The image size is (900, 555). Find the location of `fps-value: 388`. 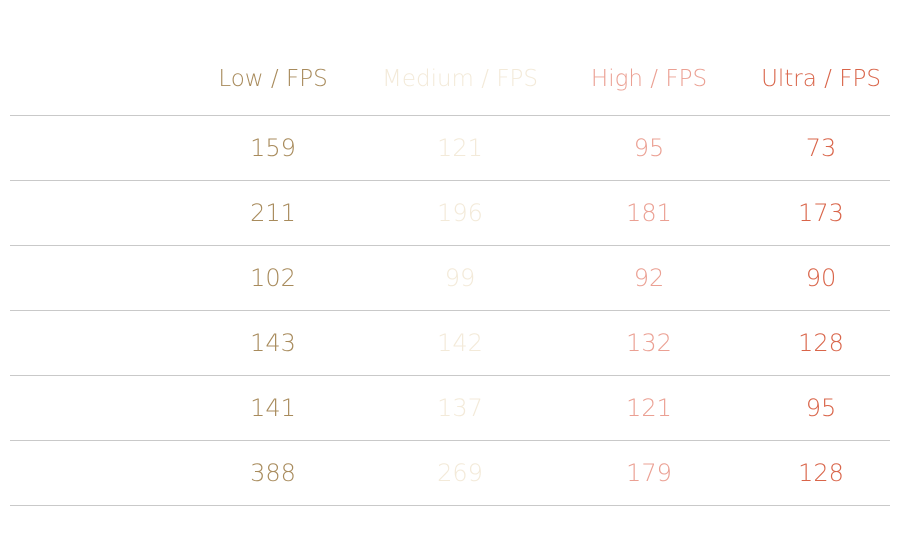

fps-value: 388 is located at coordinates (273, 472).